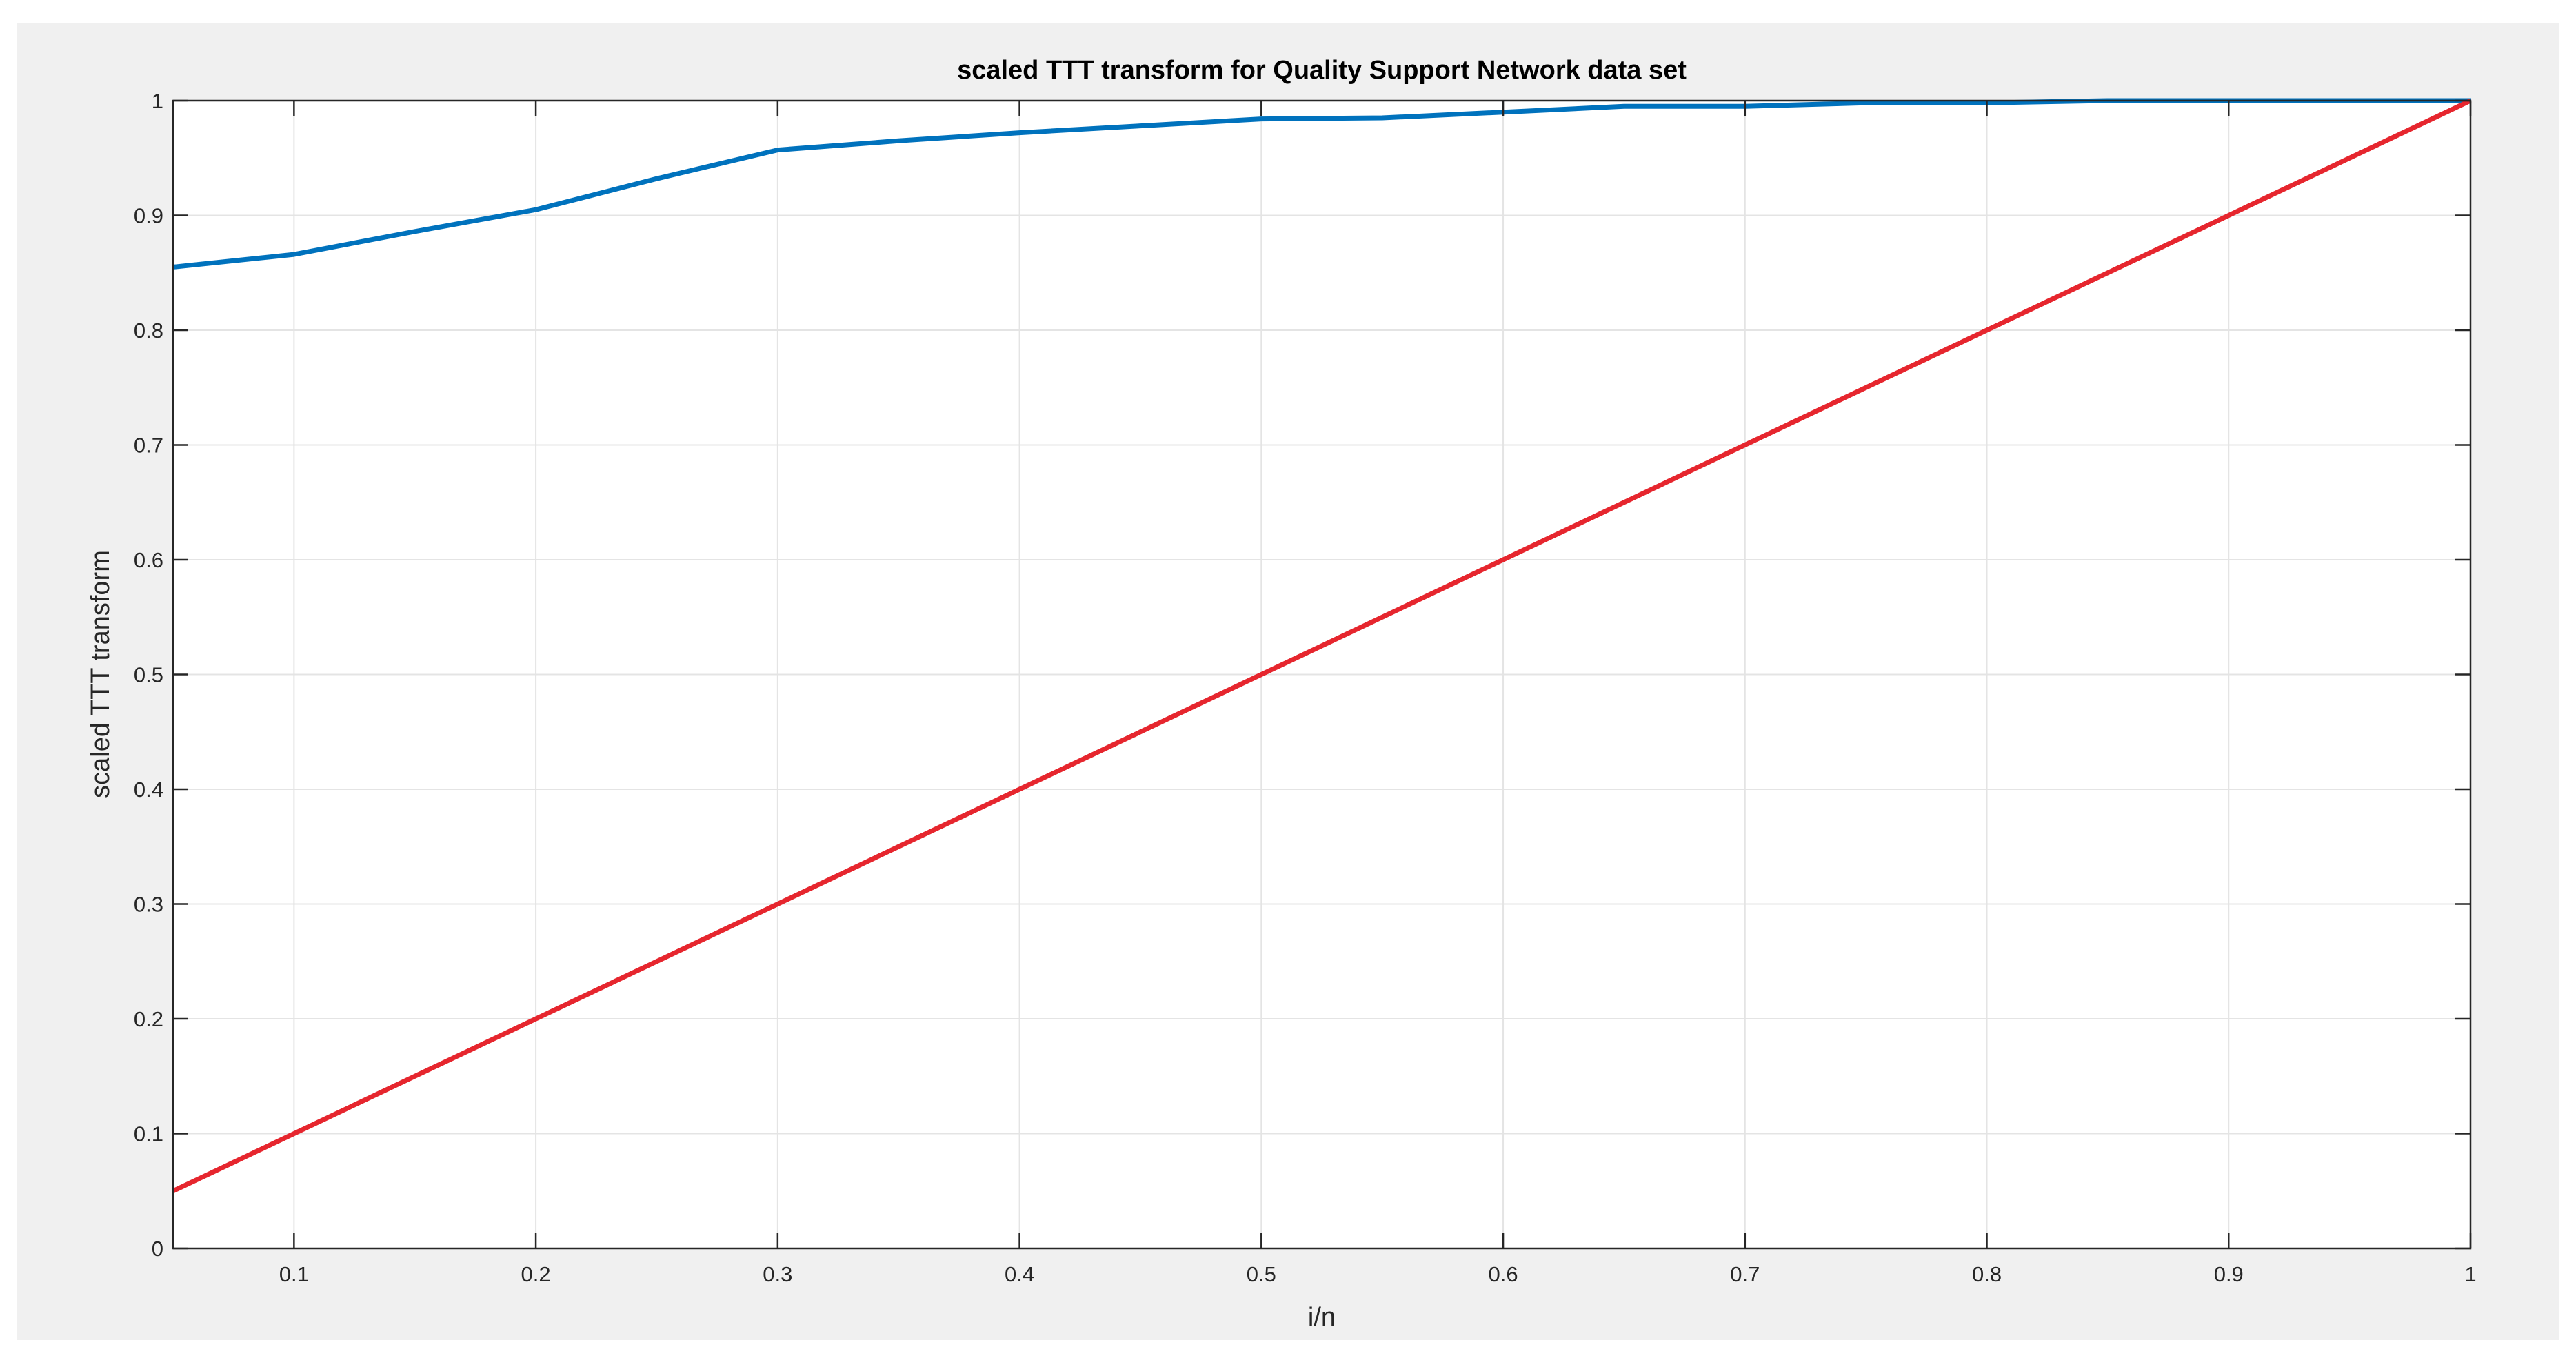 This screenshot has width=2576, height=1360. Describe the element at coordinates (777, 1274) in the screenshot. I see `x-tick-label-2: 0.3` at that location.